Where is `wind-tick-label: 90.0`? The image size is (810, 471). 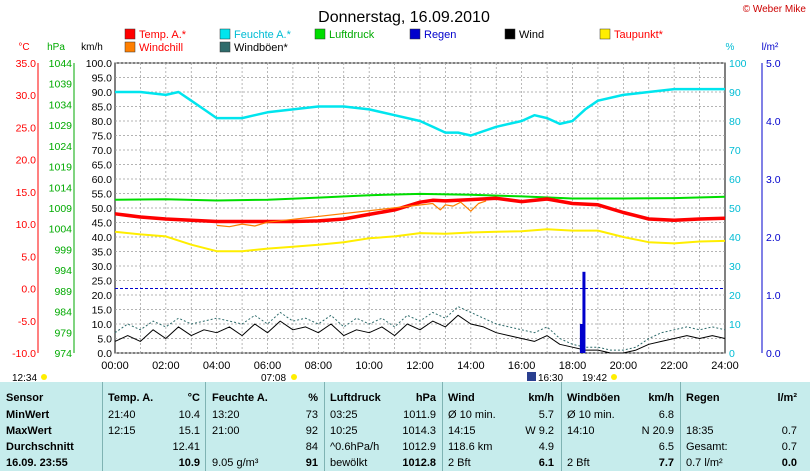
wind-tick-label: 90.0 is located at coordinates (102, 93).